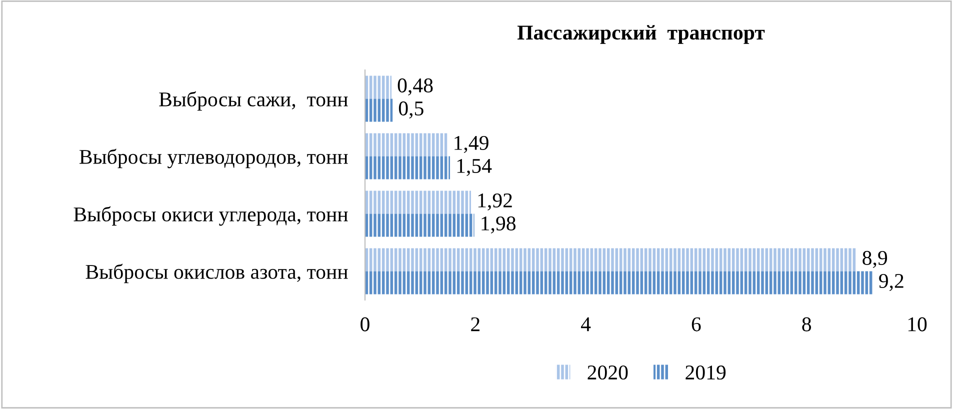 This screenshot has height=409, width=953. Describe the element at coordinates (214, 158) in the screenshot. I see `y-tick-label: Выбросы углеводородов, тонн` at that location.